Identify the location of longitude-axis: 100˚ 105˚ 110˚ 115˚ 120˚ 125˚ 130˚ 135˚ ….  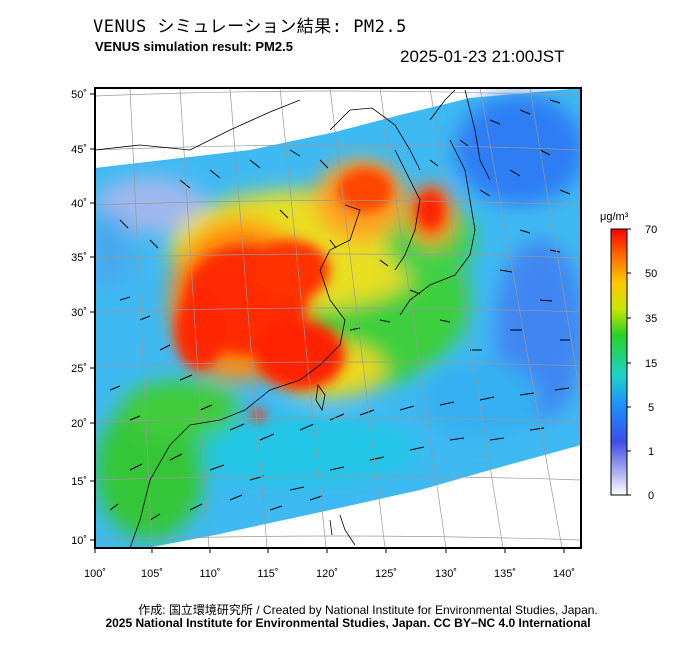
(329, 564).